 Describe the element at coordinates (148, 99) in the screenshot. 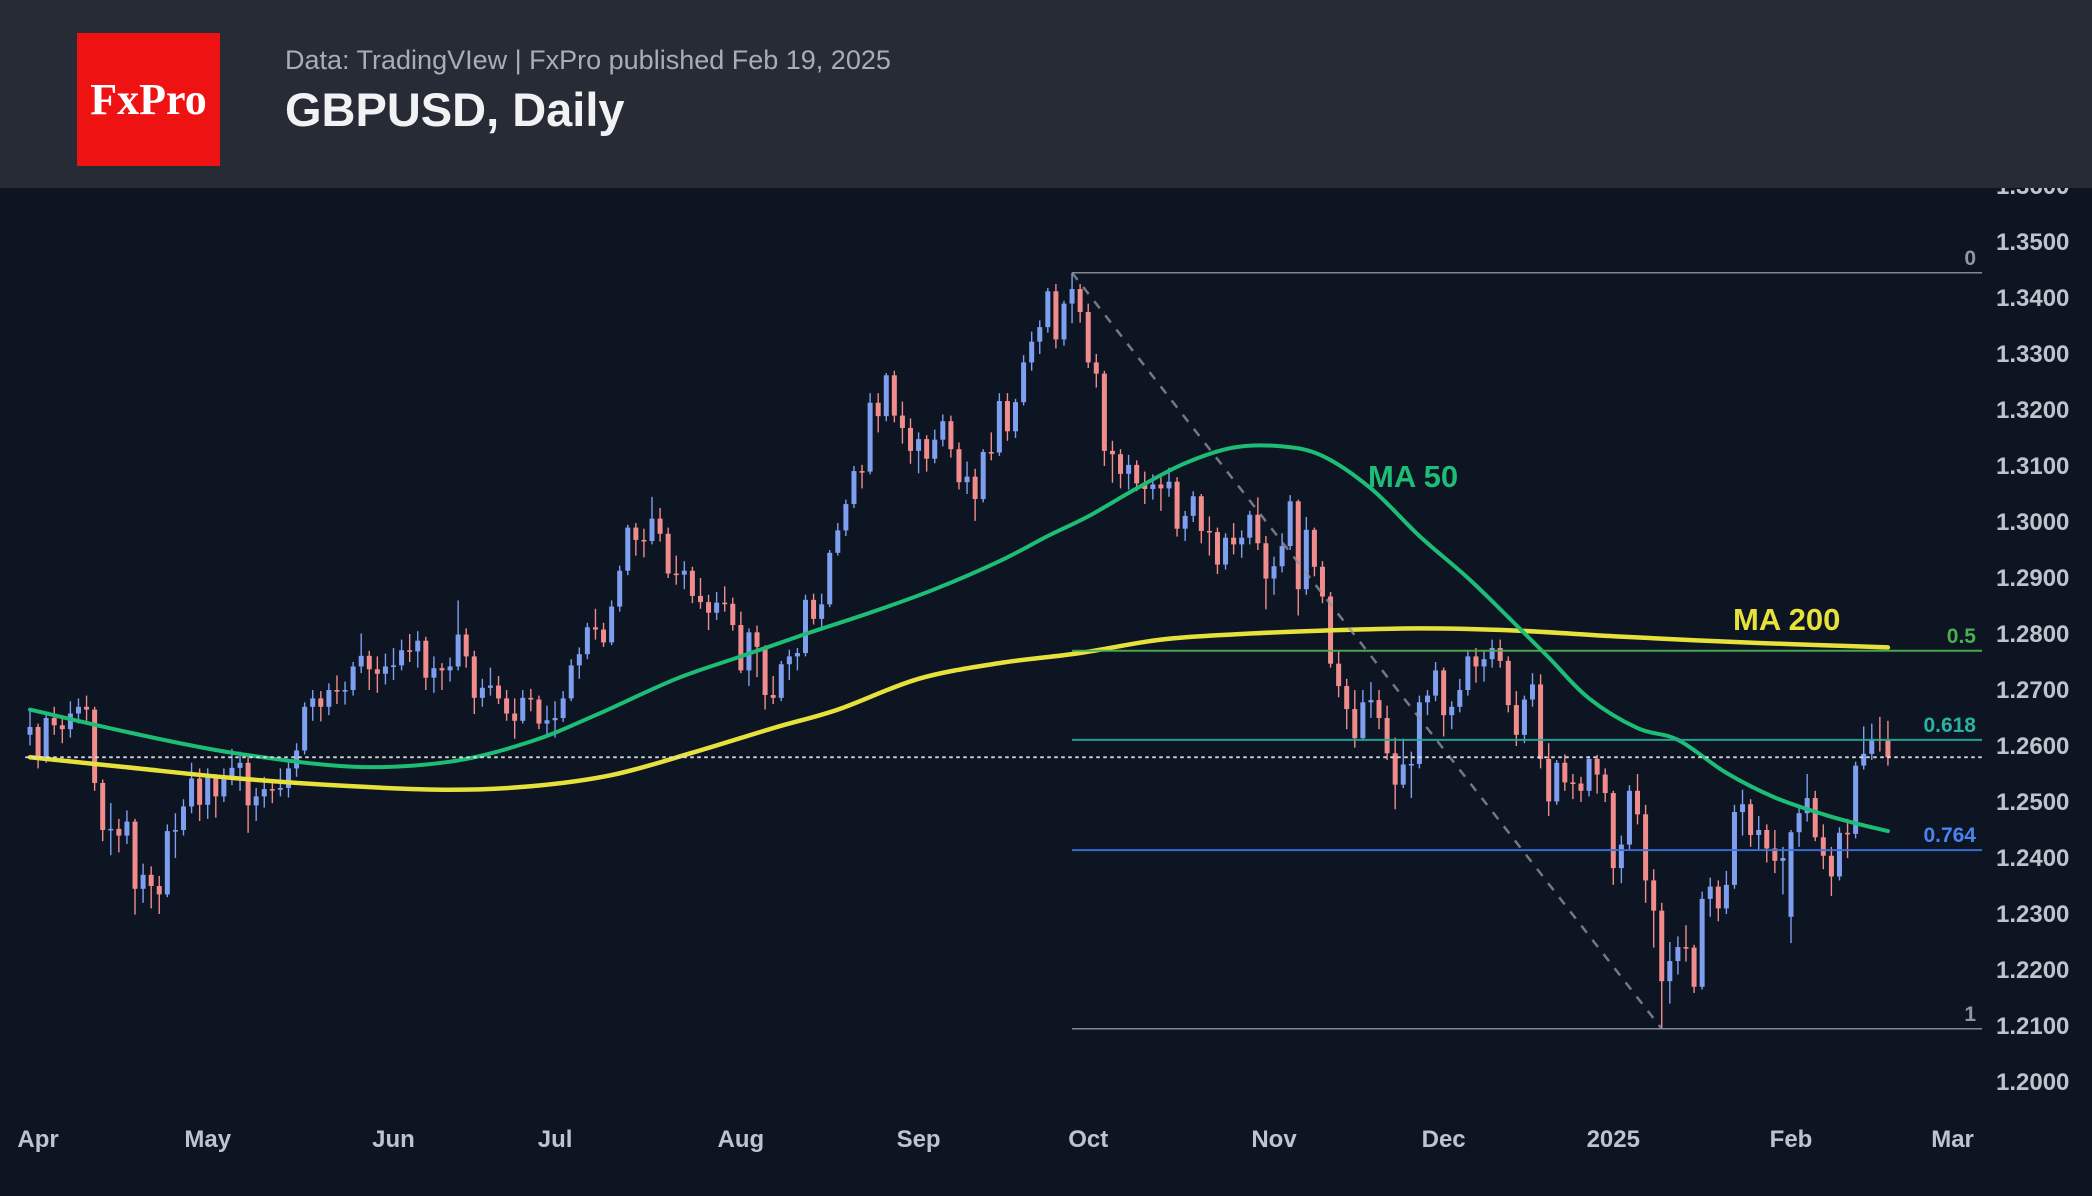

I see `fxpro-logo-text: FxPro` at that location.